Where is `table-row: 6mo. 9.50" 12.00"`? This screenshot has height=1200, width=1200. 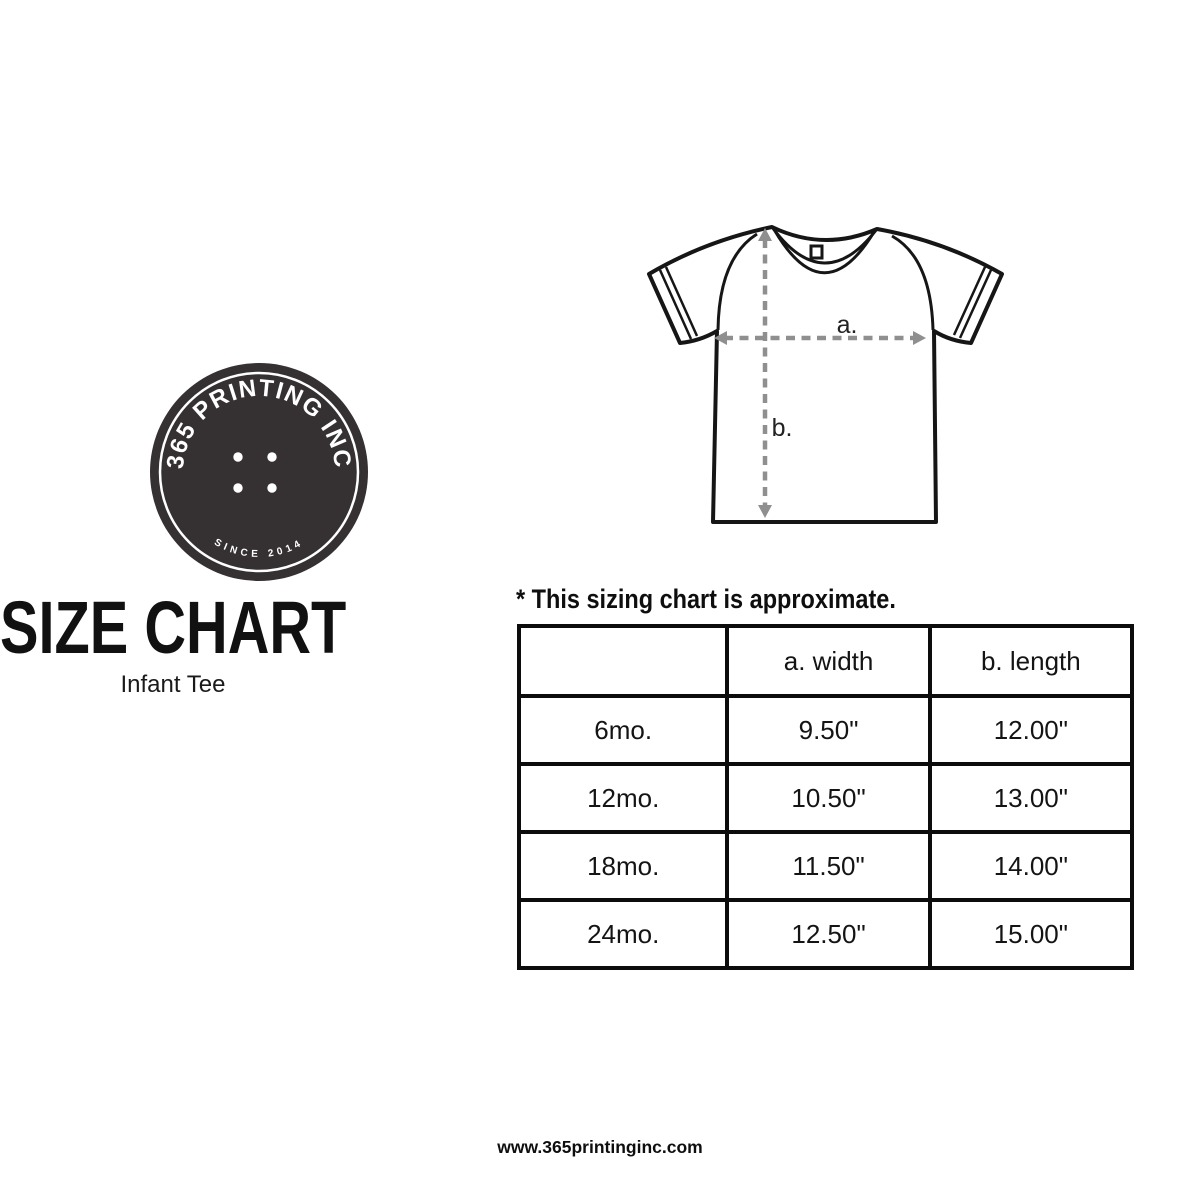
table-row: 6mo. 9.50" 12.00" is located at coordinates (825, 730).